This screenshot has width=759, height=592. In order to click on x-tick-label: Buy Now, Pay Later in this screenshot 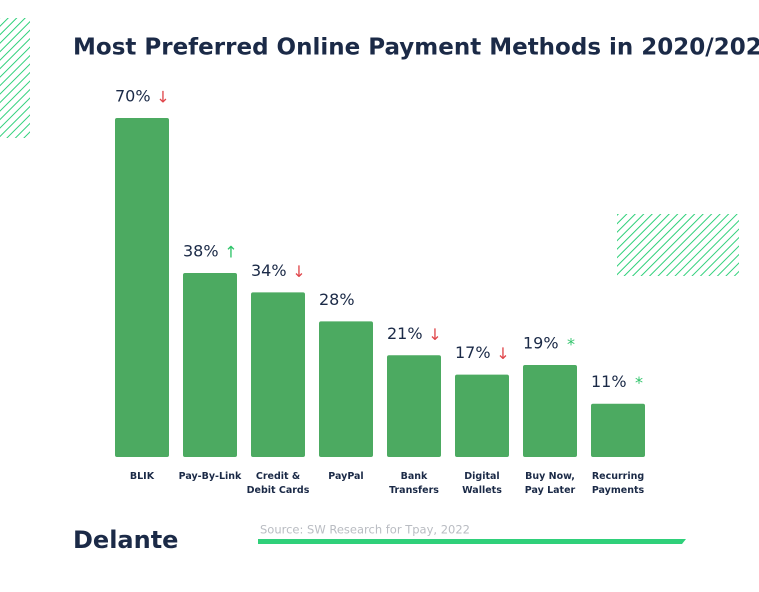, I will do `click(550, 483)`.